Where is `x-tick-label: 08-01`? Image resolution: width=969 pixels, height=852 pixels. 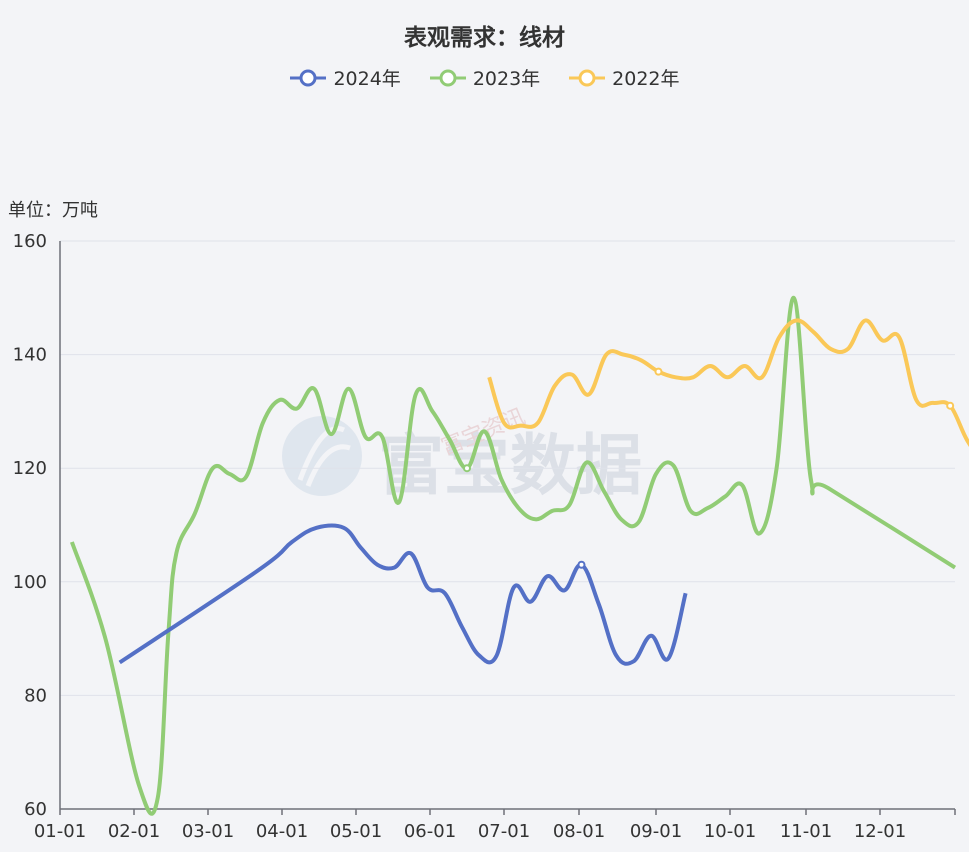
x-tick-label: 08-01 is located at coordinates (579, 831).